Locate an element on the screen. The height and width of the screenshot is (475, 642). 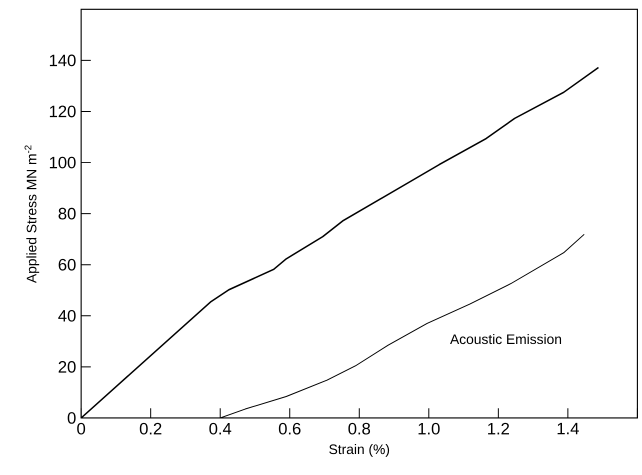
x-tick-label: 1.0 is located at coordinates (429, 428).